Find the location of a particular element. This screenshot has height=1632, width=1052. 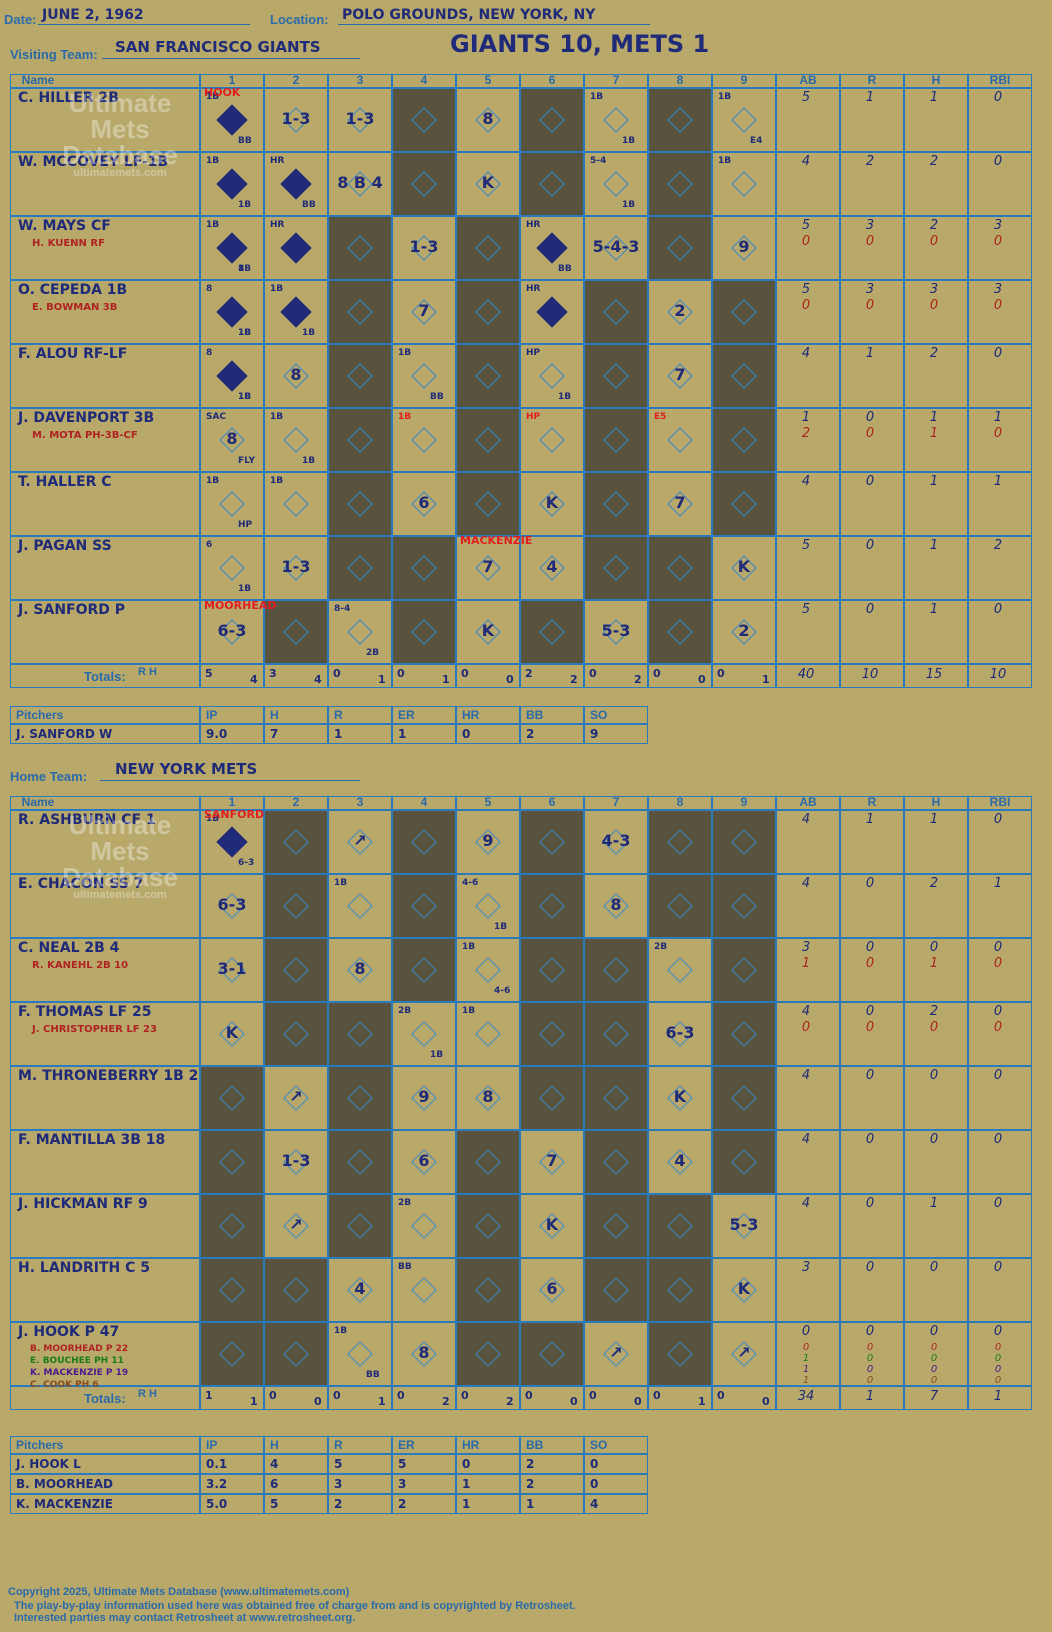

play-result: 1-3 is located at coordinates (296, 118).